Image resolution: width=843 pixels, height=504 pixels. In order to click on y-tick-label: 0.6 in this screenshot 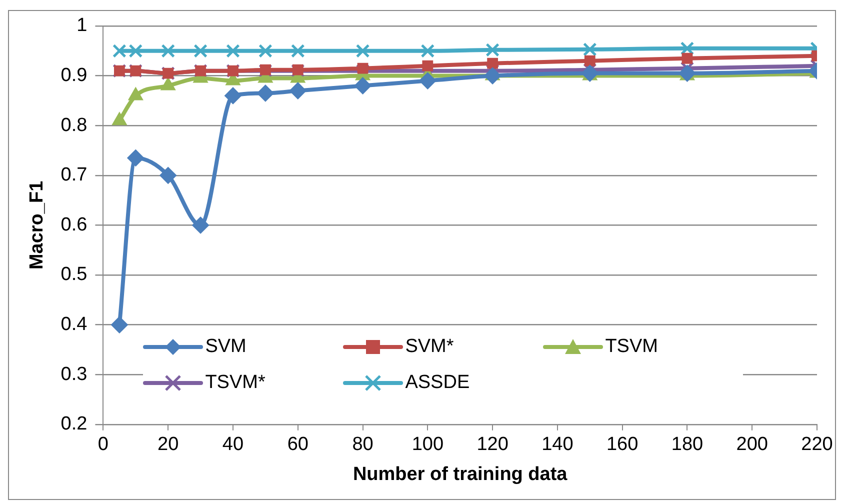, I will do `click(74, 225)`.